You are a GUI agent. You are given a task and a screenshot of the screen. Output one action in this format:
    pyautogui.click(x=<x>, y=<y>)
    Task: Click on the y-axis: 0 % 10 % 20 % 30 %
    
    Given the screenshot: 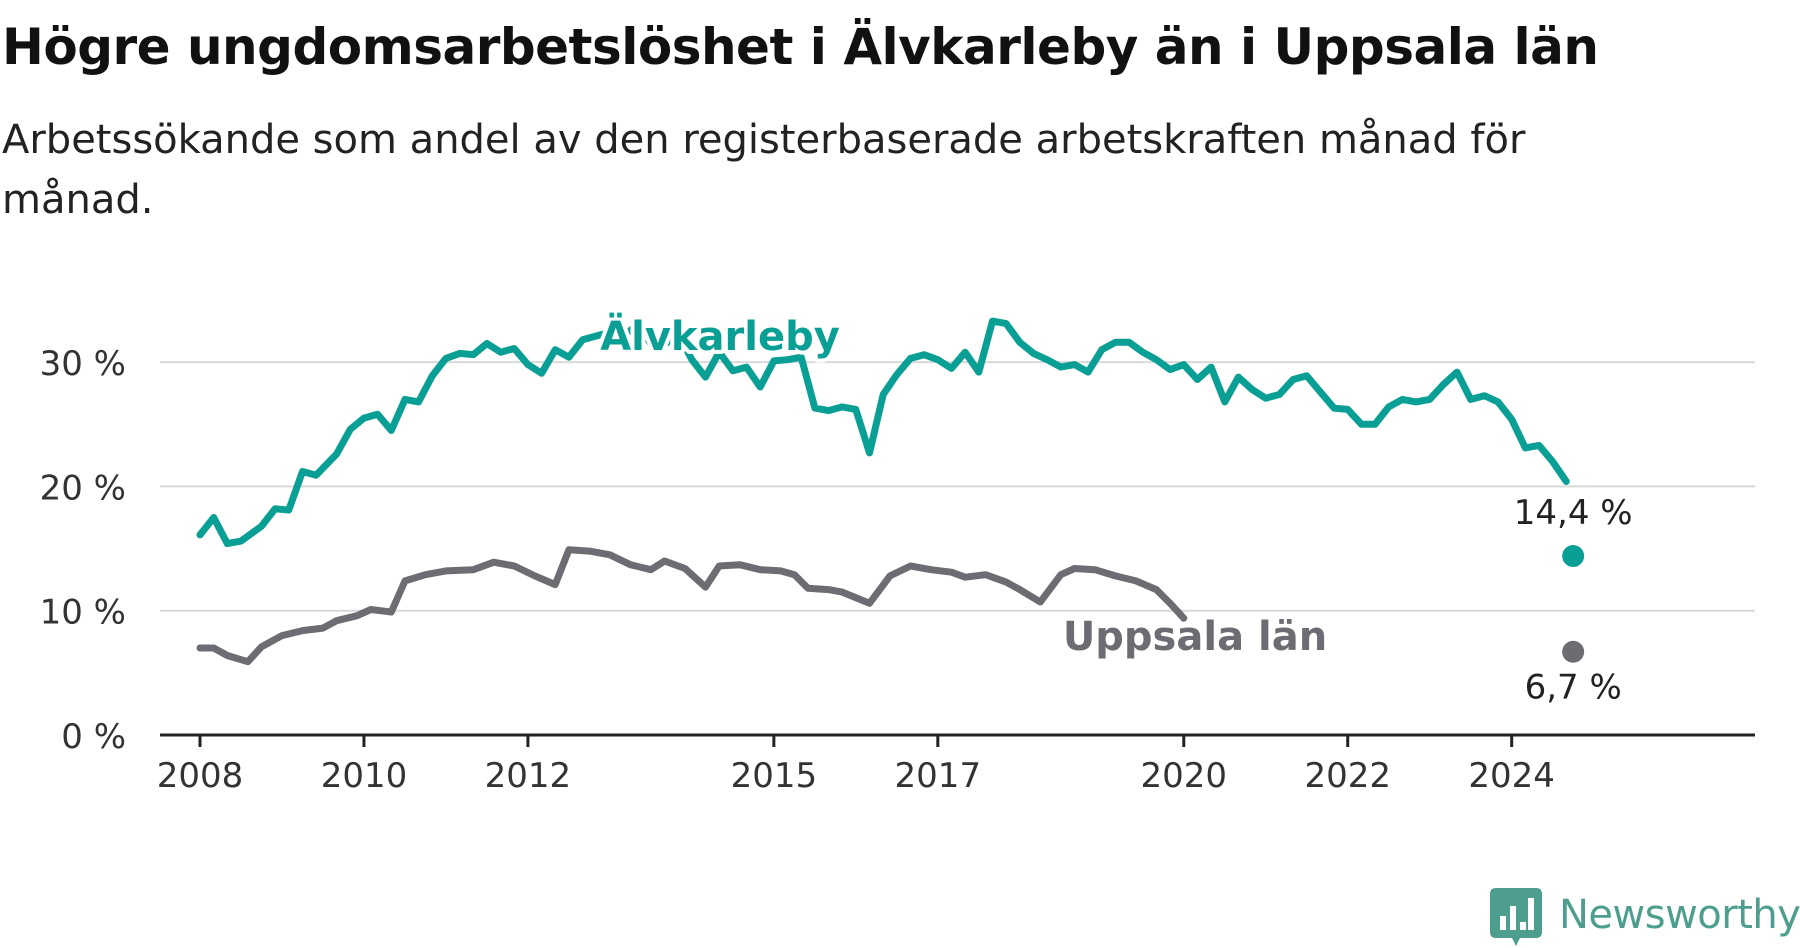 What is the action you would take?
    pyautogui.click(x=83, y=550)
    